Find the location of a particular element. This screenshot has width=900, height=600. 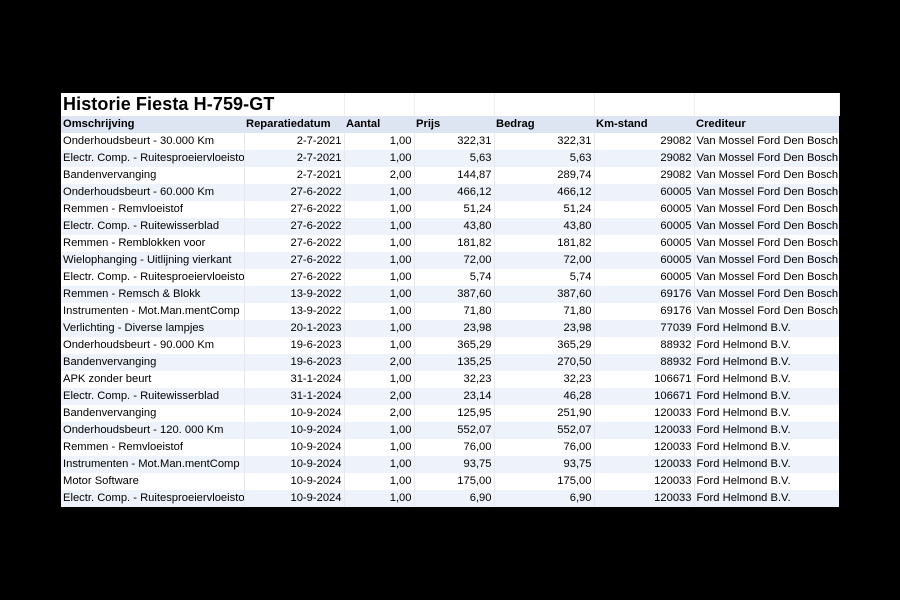

cell-bedrag: 466,12 is located at coordinates (544, 192).